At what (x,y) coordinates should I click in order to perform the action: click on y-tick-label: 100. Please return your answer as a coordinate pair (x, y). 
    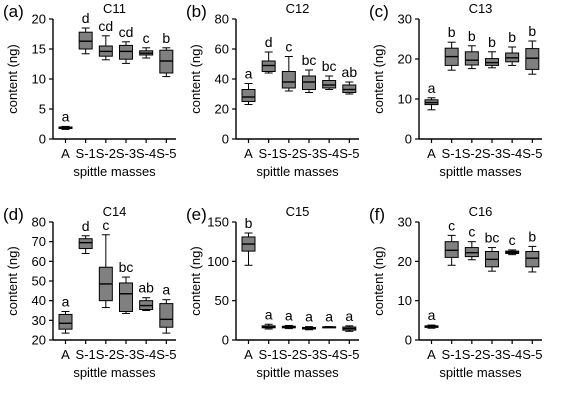
    Looking at the image, I should click on (218, 261).